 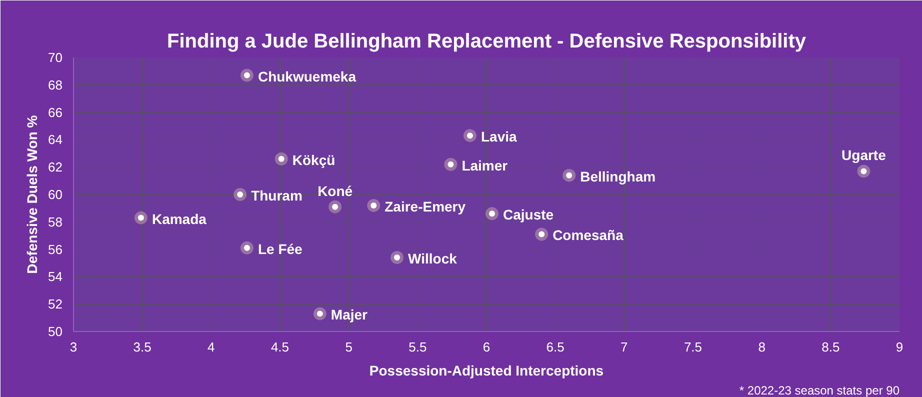 What do you see at coordinates (528, 214) in the screenshot?
I see `annotation: Cajuste` at bounding box center [528, 214].